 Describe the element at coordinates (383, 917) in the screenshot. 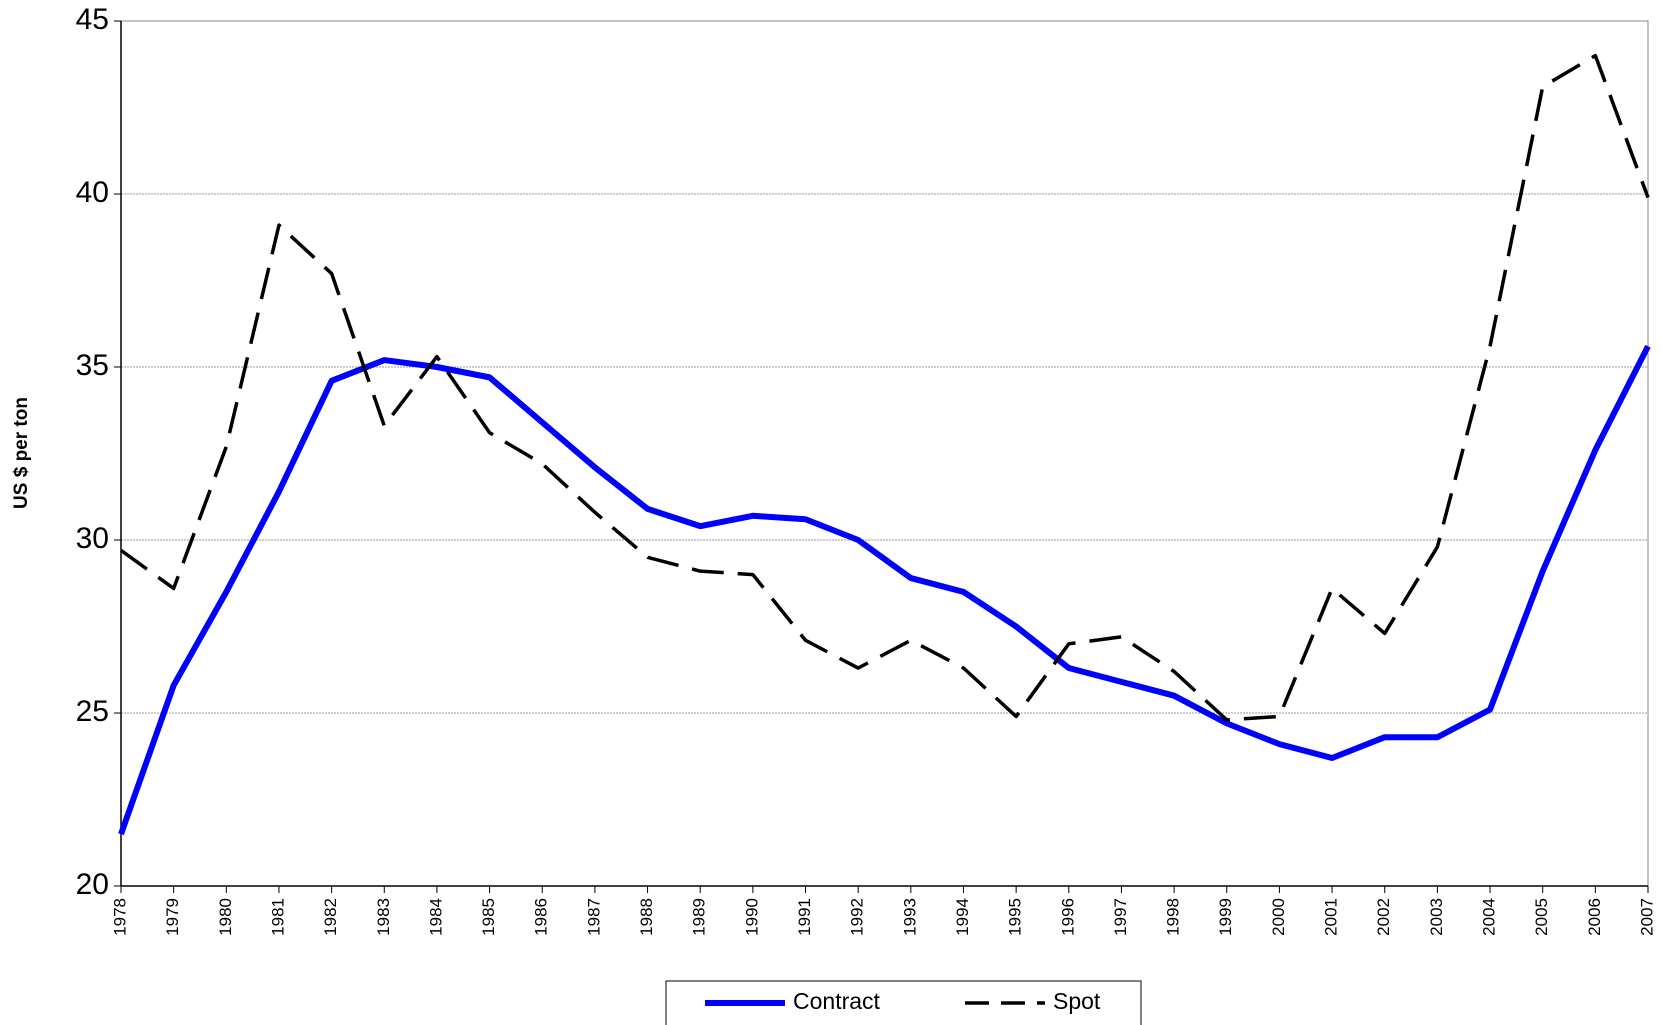

I see `x-tick-label: 1983` at that location.